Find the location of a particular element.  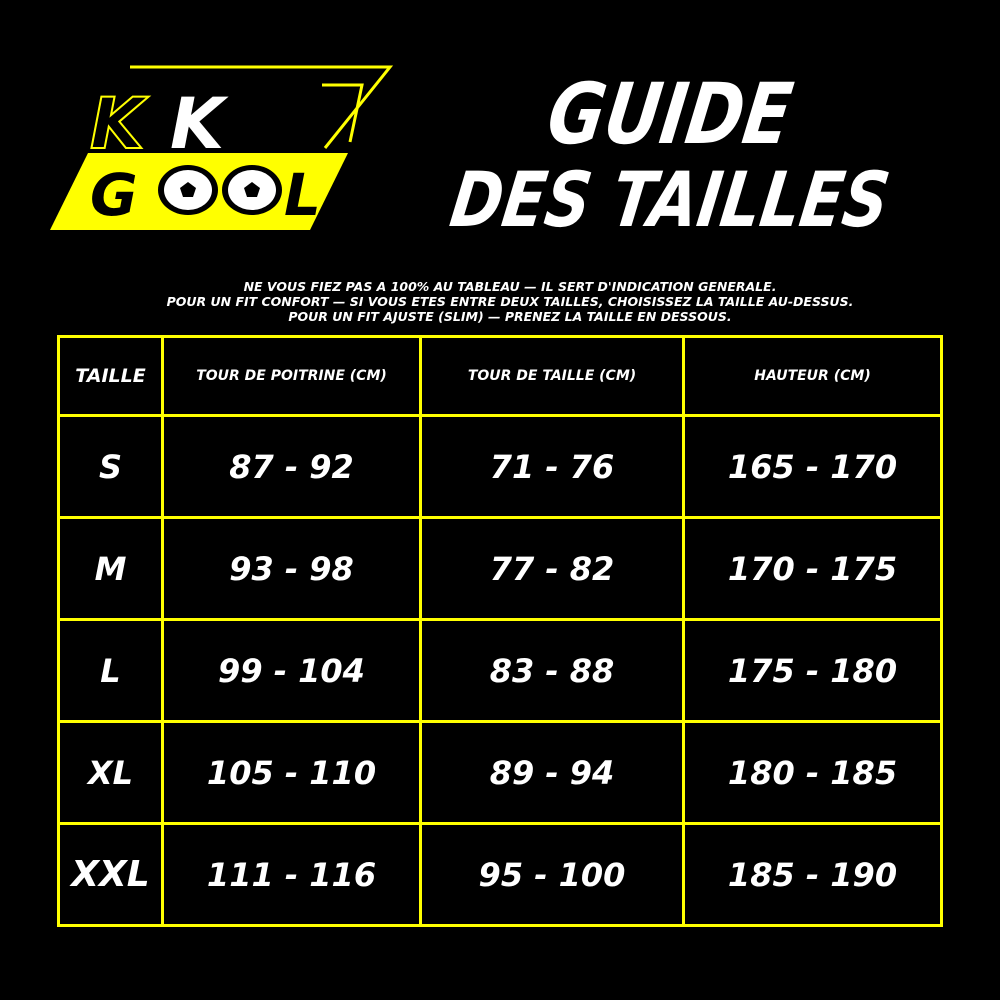

height-cell: 175 - 180 is located at coordinates (812, 670).